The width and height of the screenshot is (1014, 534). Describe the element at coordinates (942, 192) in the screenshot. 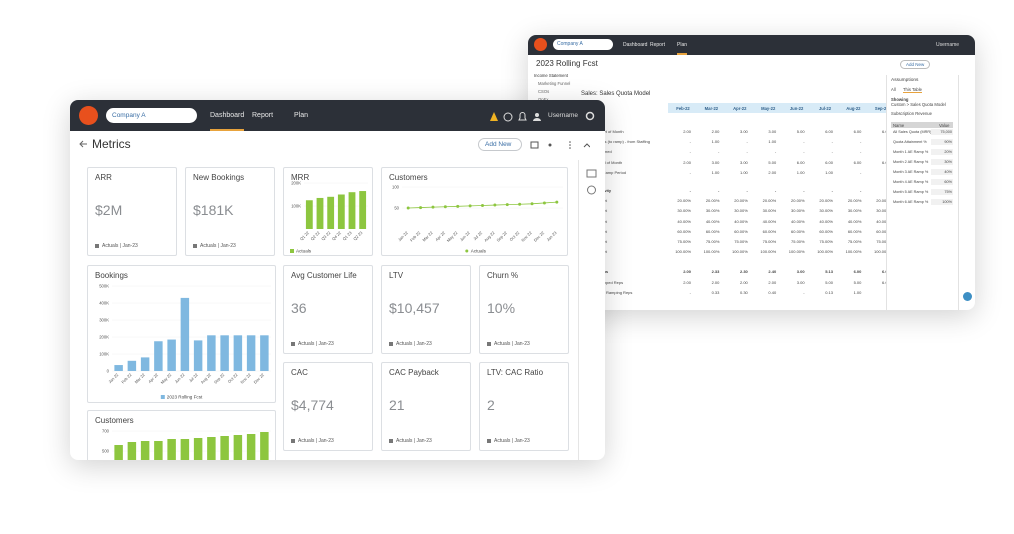

I see `assumption-value: 75%` at that location.